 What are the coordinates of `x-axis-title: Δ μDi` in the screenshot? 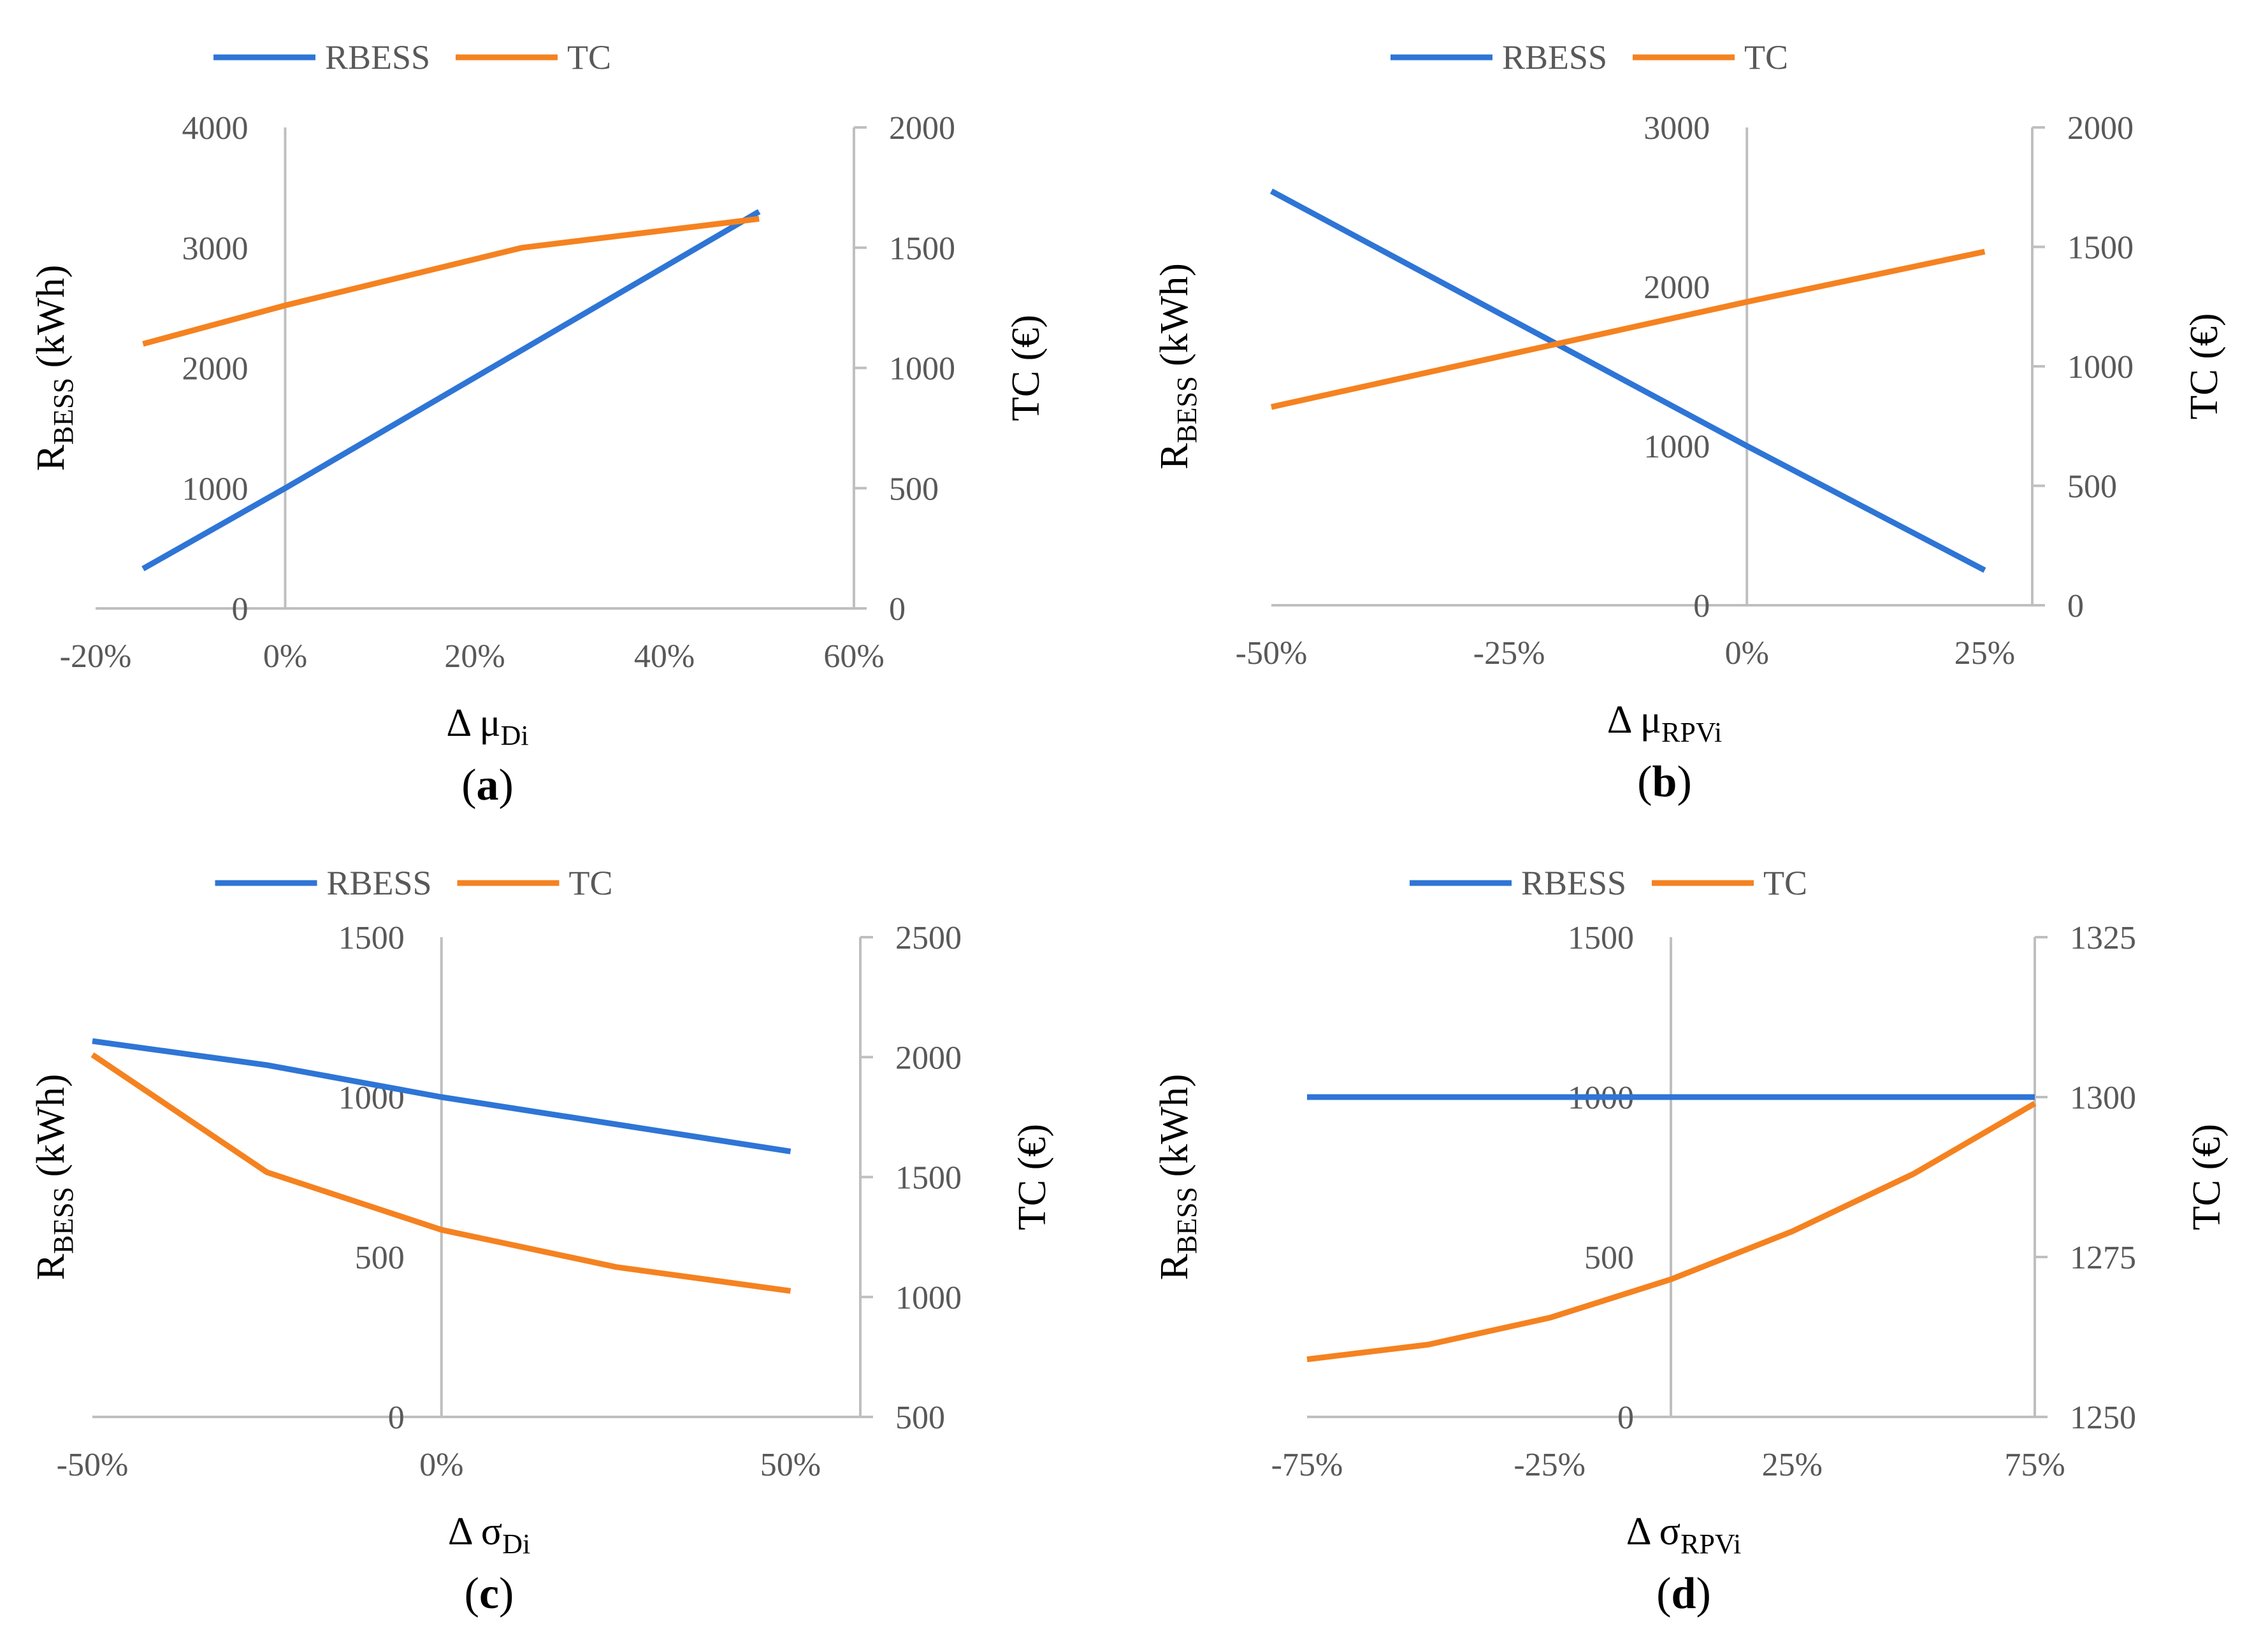 It's located at (487, 726).